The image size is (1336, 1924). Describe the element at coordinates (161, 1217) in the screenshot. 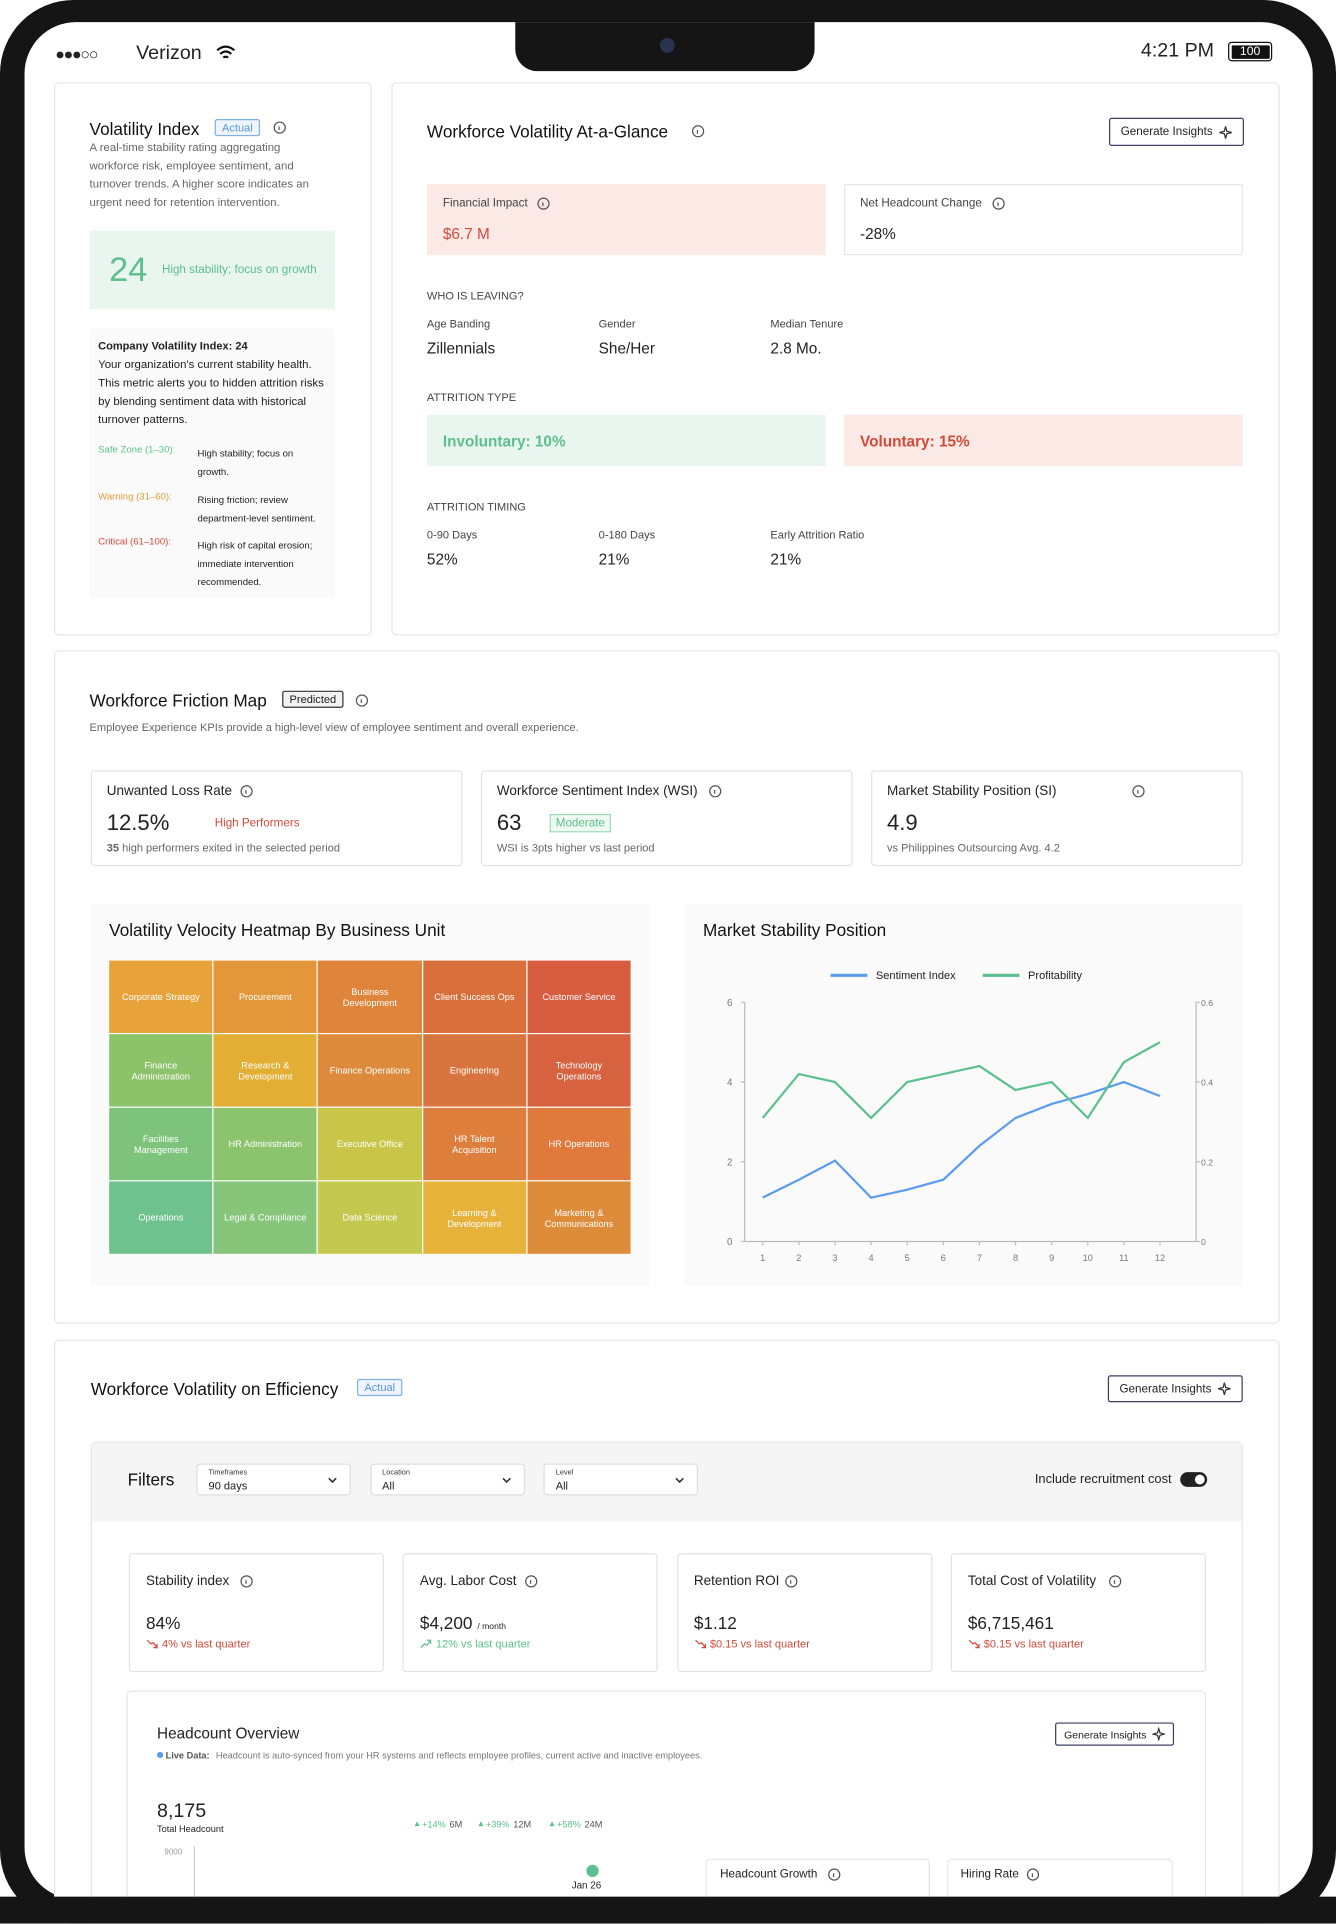

I see `heatmap-cell: Operations` at that location.